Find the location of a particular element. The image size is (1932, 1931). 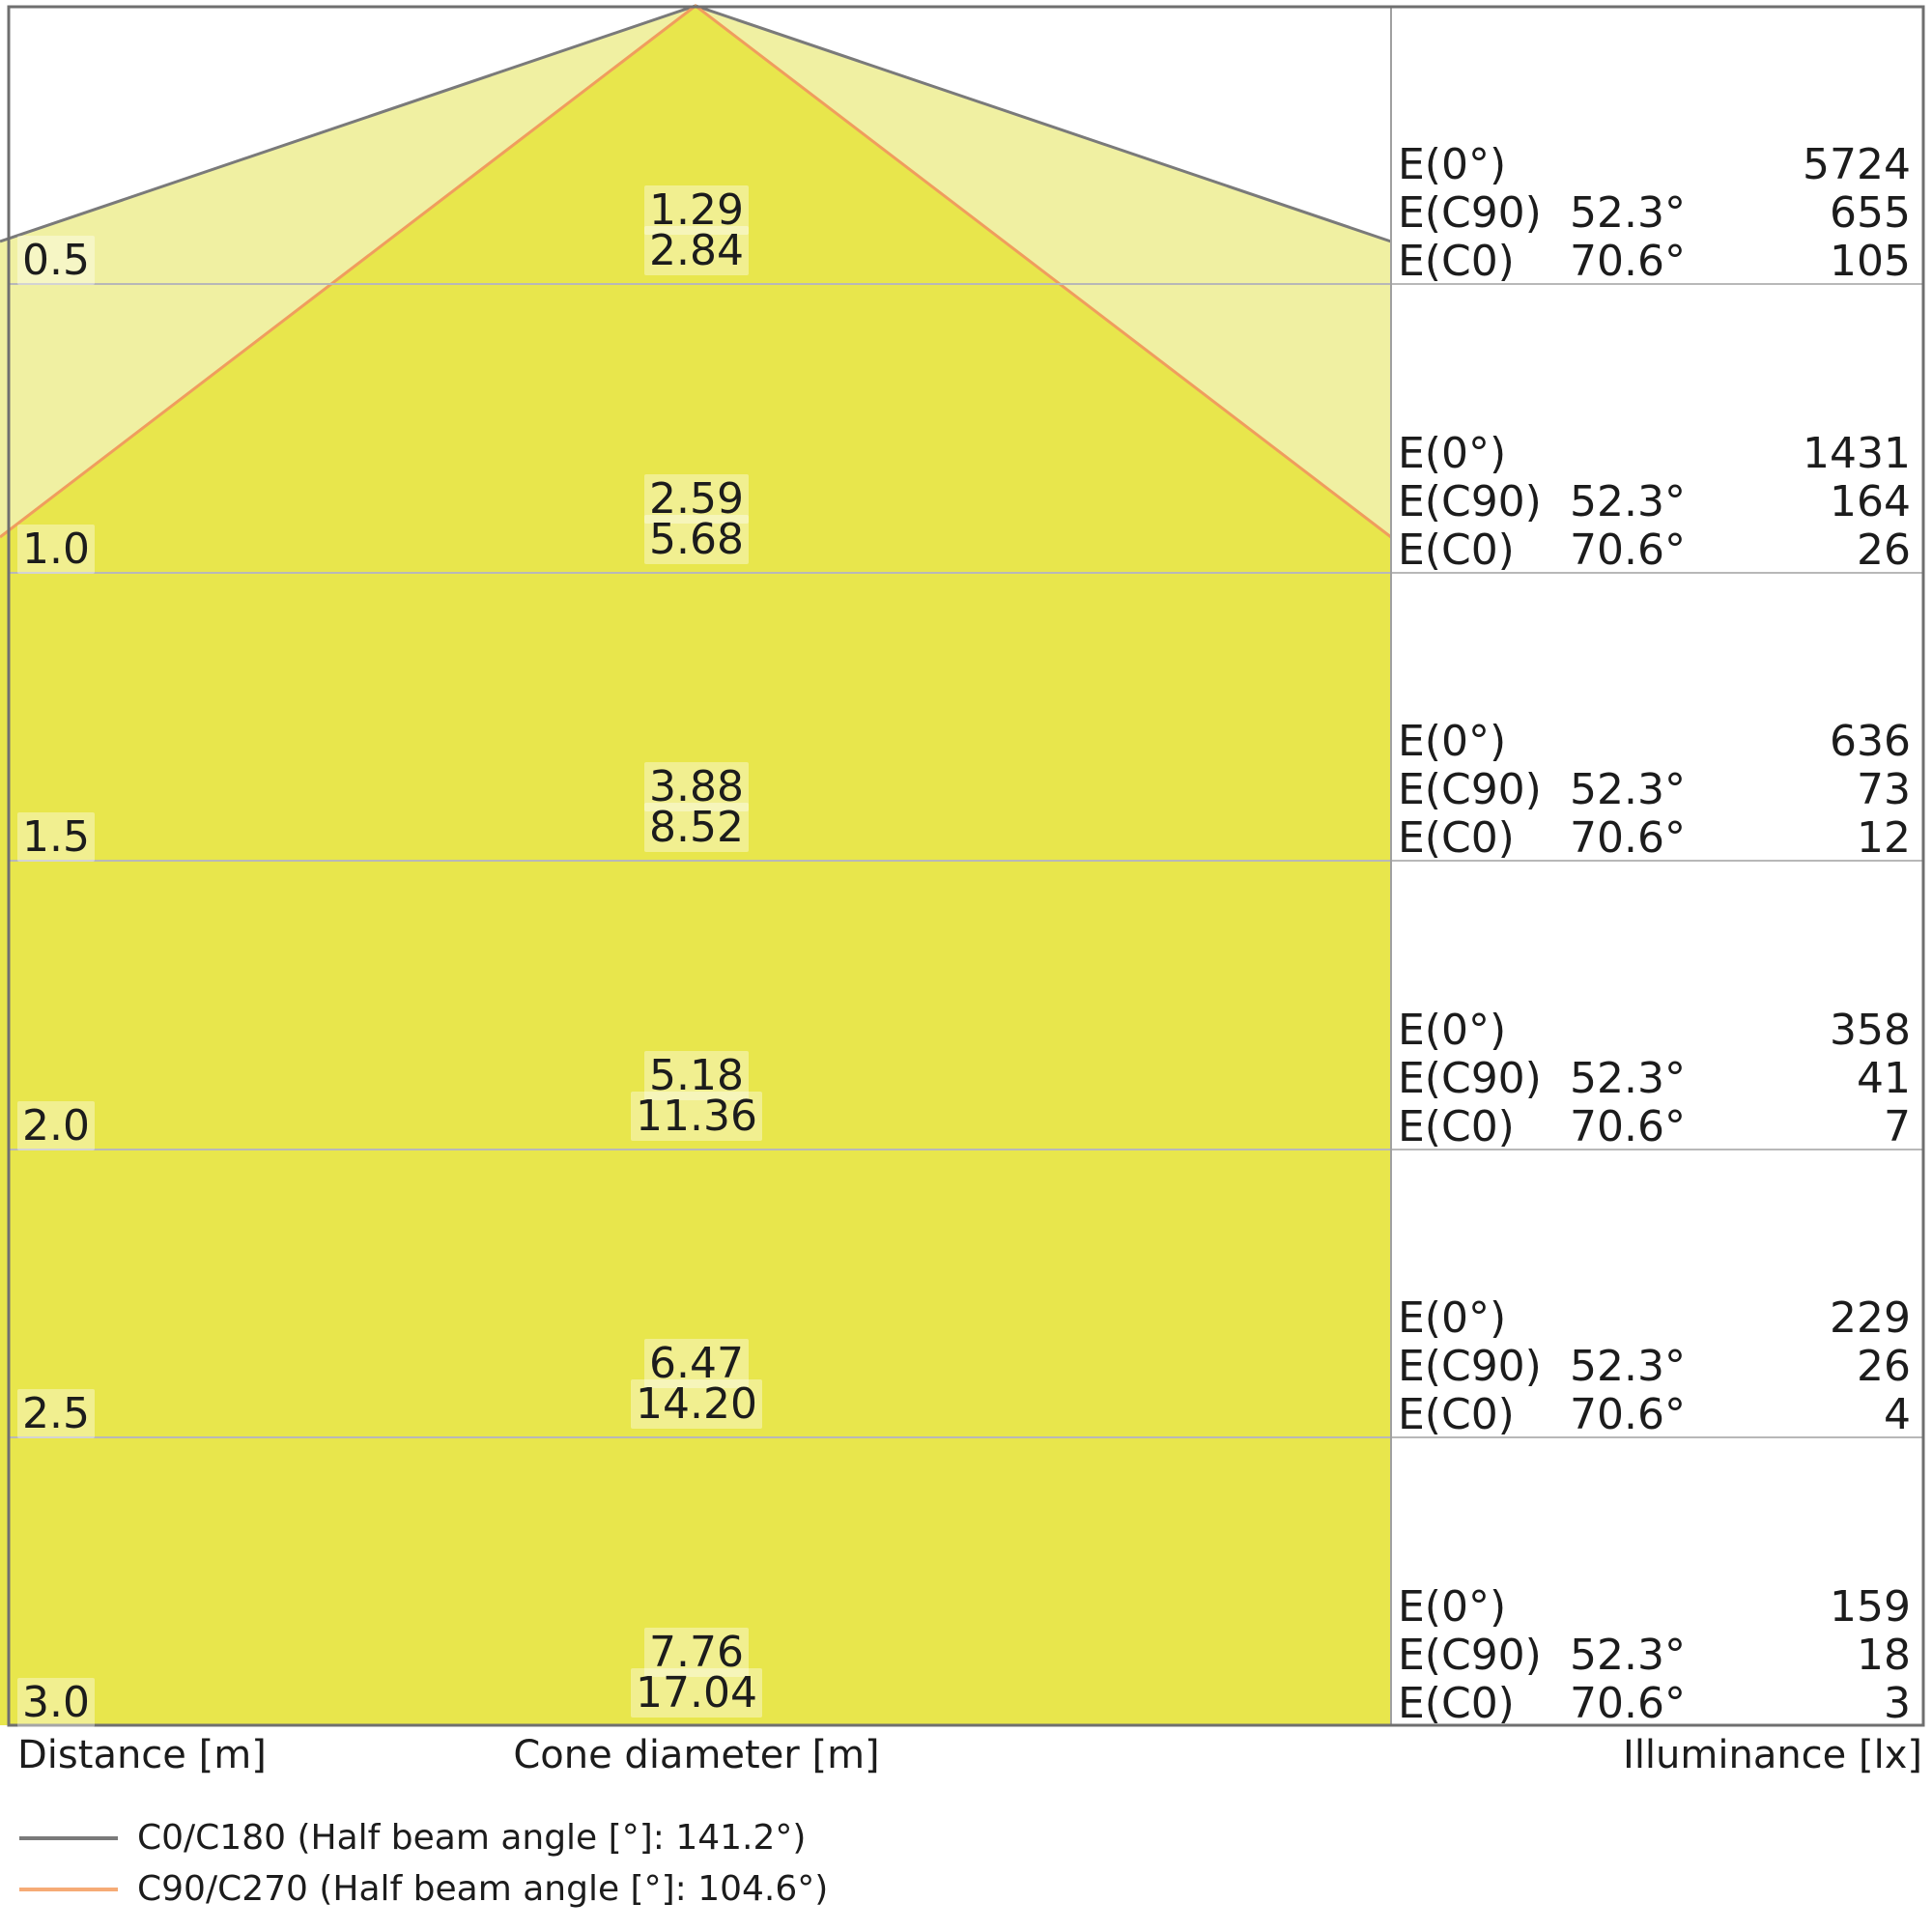

c0-c180-line-swatch is located at coordinates (68, 1838).